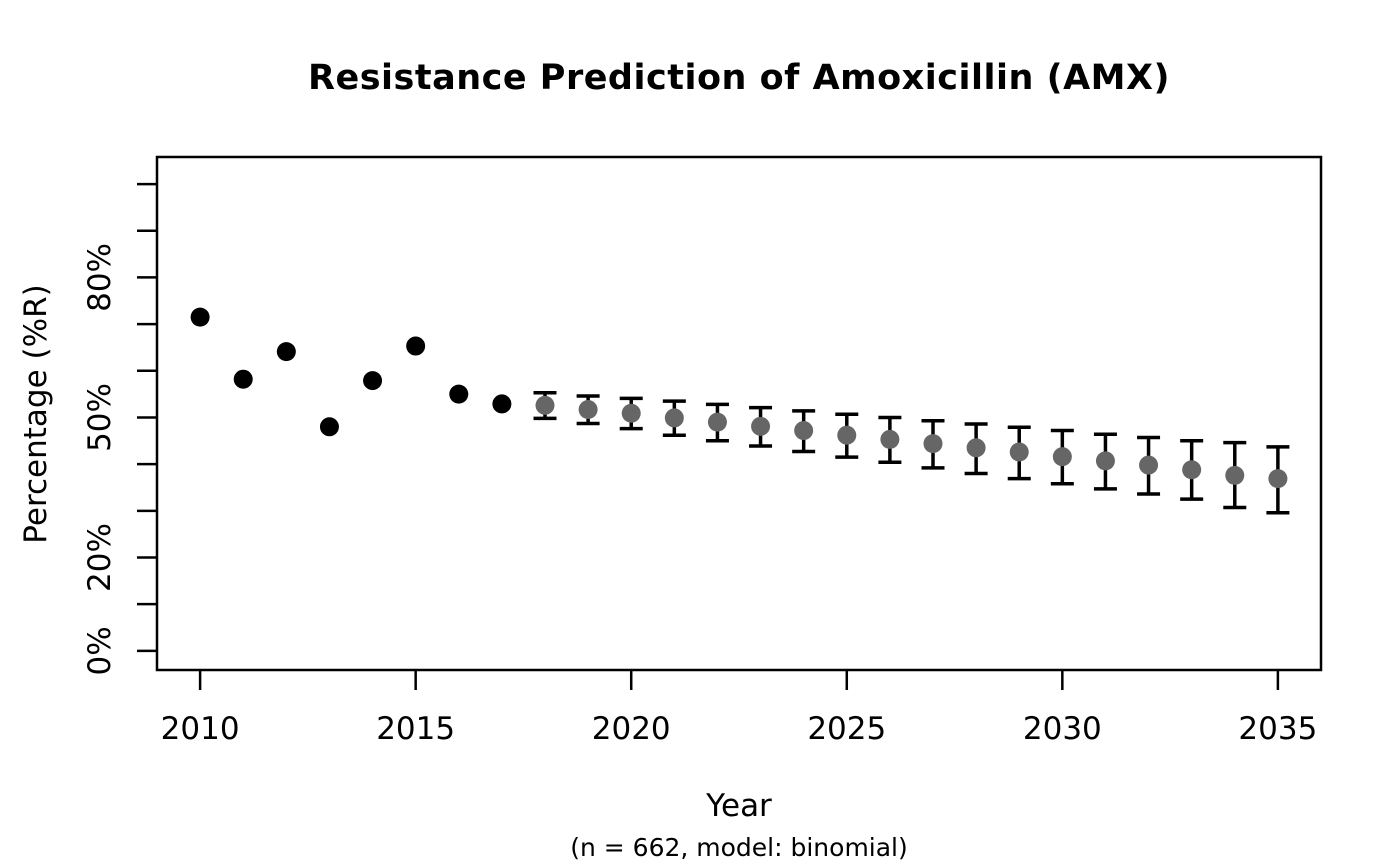  What do you see at coordinates (100, 277) in the screenshot?
I see `y-axis-tick-label: 80%` at bounding box center [100, 277].